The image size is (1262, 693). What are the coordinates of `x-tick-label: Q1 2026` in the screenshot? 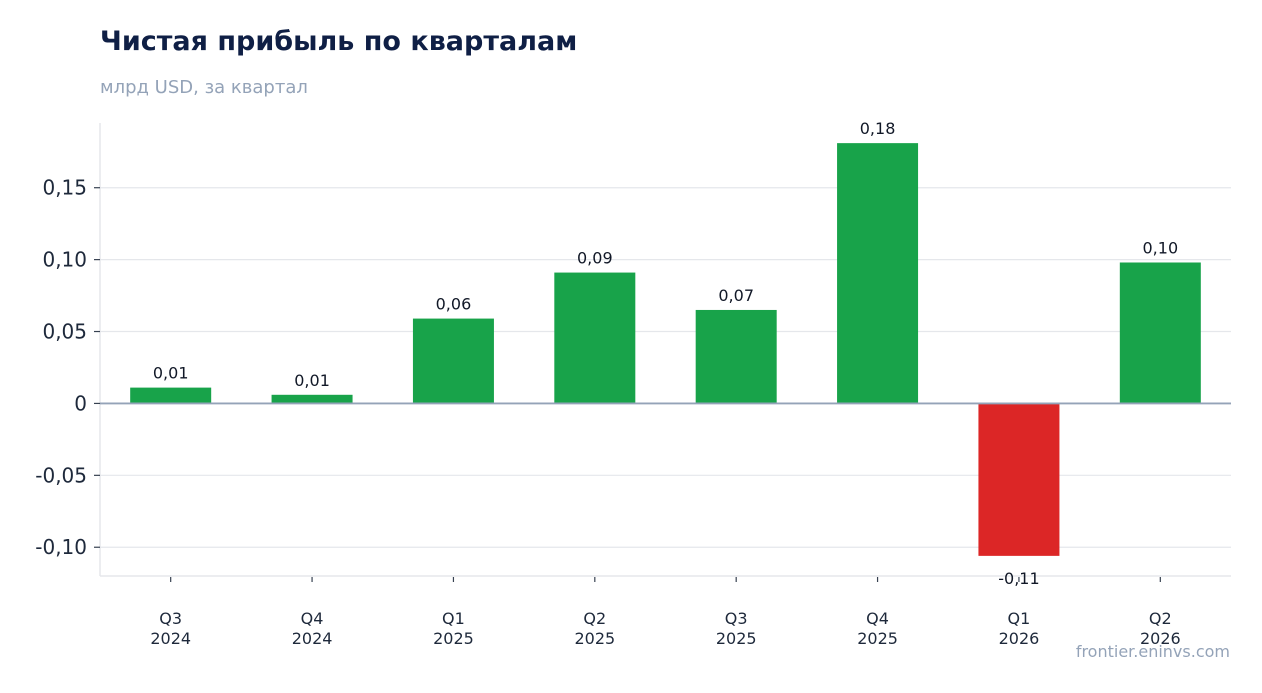 It's located at (1019, 628).